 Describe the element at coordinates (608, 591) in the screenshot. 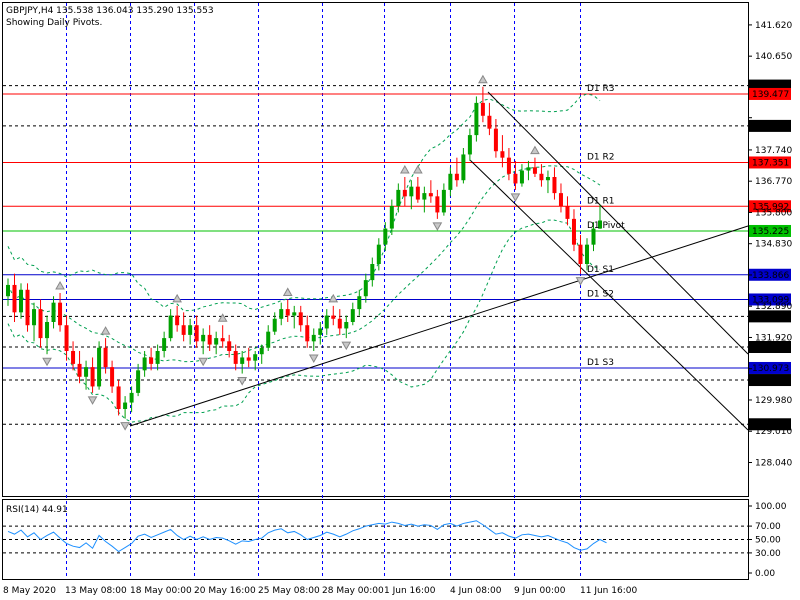

I see `x-axis-tick-label: 11 Jun 16:00` at that location.